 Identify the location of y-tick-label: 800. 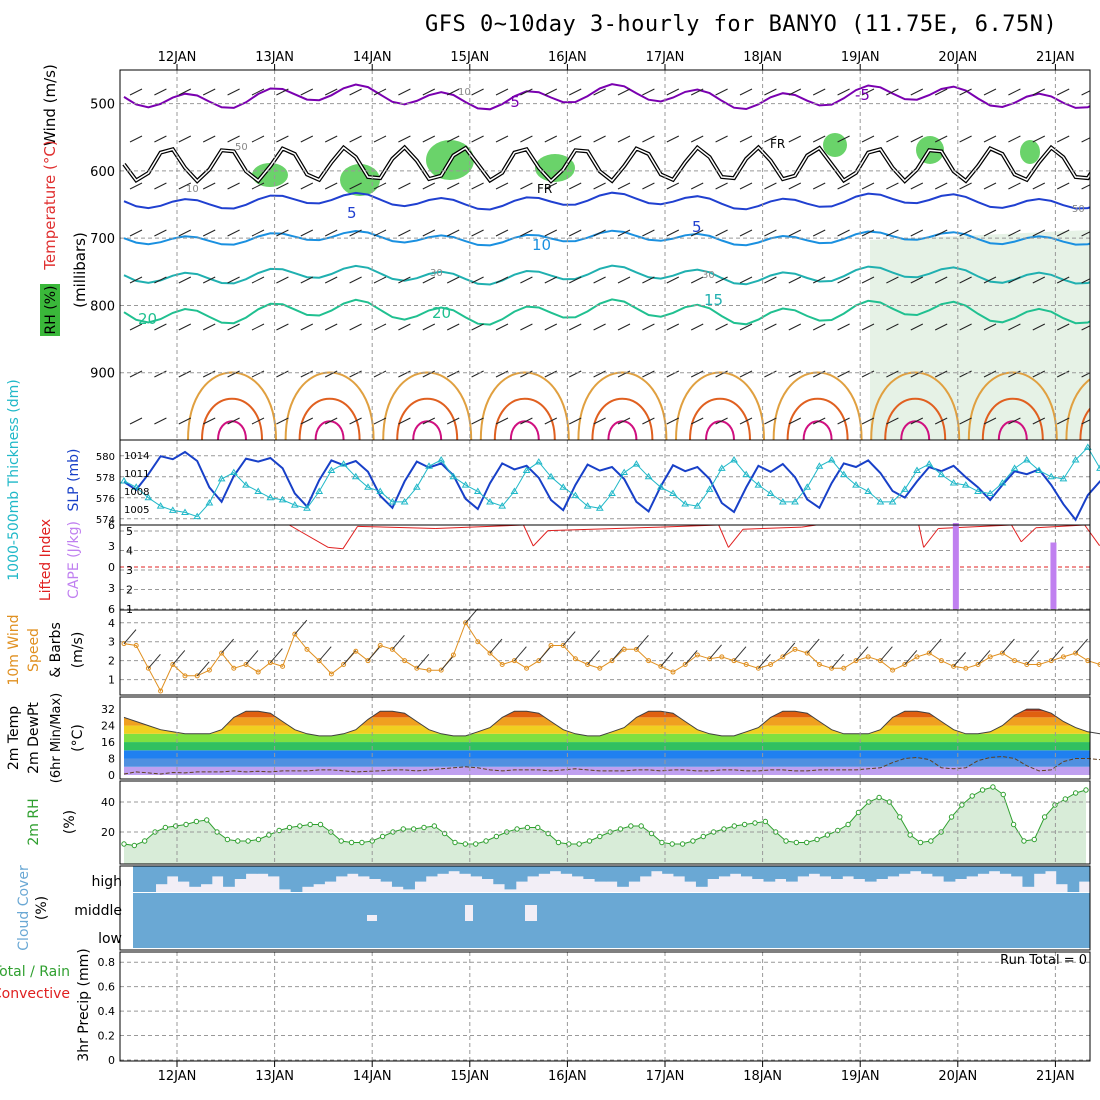
(102, 306).